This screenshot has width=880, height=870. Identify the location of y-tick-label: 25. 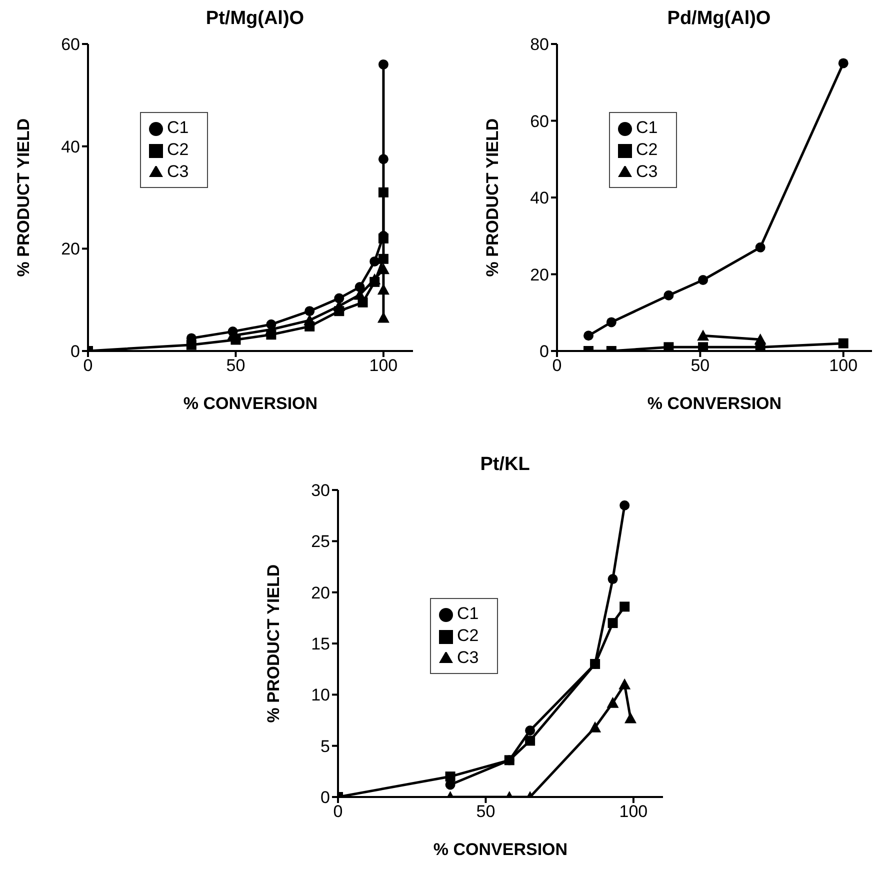
(320, 542).